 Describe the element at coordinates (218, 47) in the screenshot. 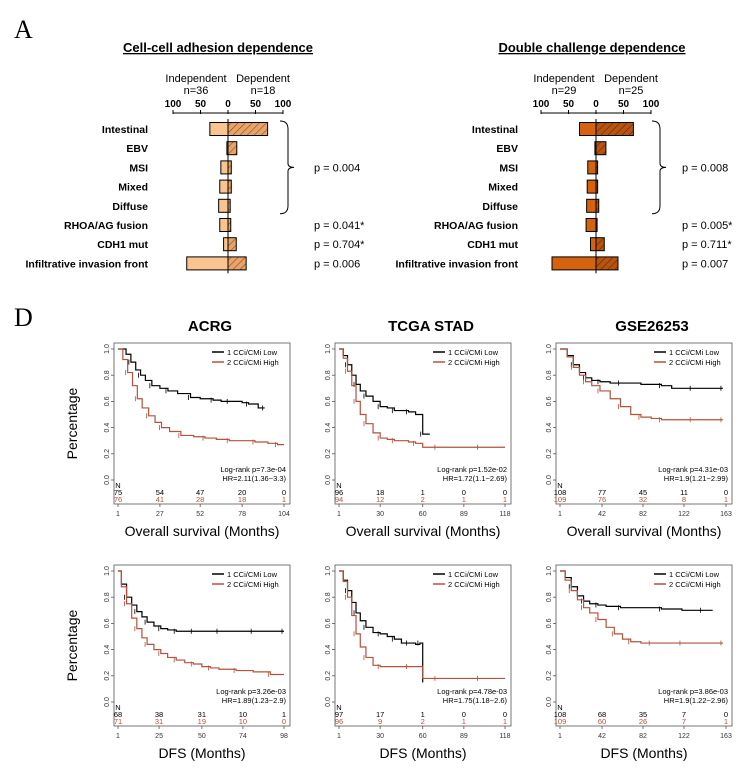

I see `bar-chart-title: Cell-cell adhesion dependence` at that location.